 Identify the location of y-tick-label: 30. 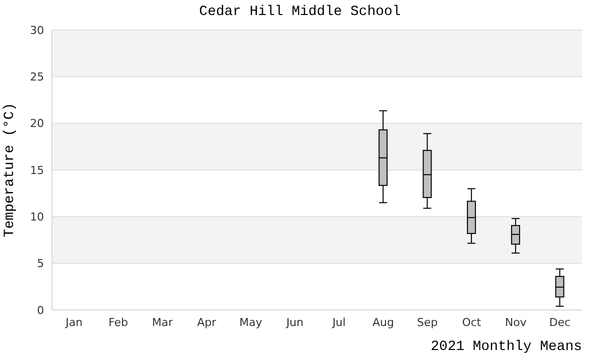
(37, 30).